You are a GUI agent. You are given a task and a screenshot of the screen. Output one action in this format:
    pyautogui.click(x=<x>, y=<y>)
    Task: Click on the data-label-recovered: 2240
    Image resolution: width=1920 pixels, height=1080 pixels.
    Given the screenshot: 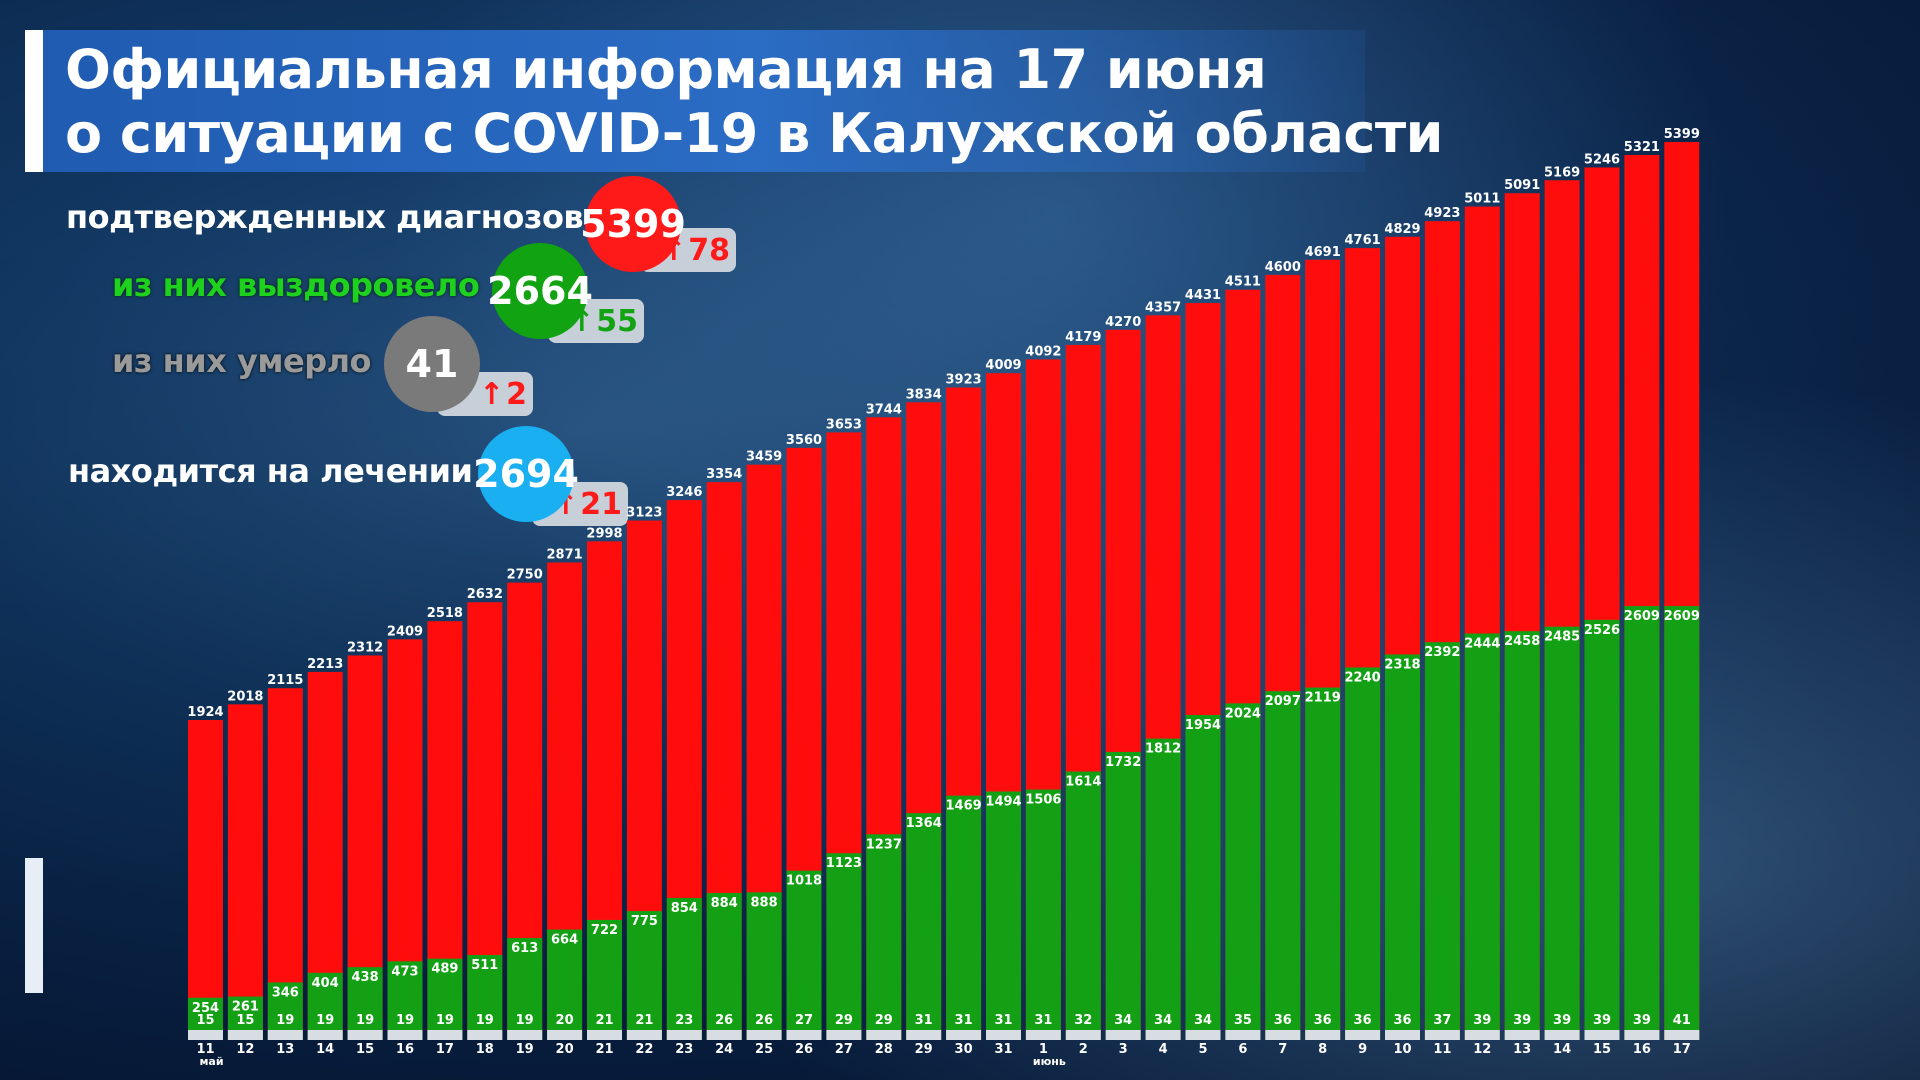 What is the action you would take?
    pyautogui.click(x=1363, y=677)
    